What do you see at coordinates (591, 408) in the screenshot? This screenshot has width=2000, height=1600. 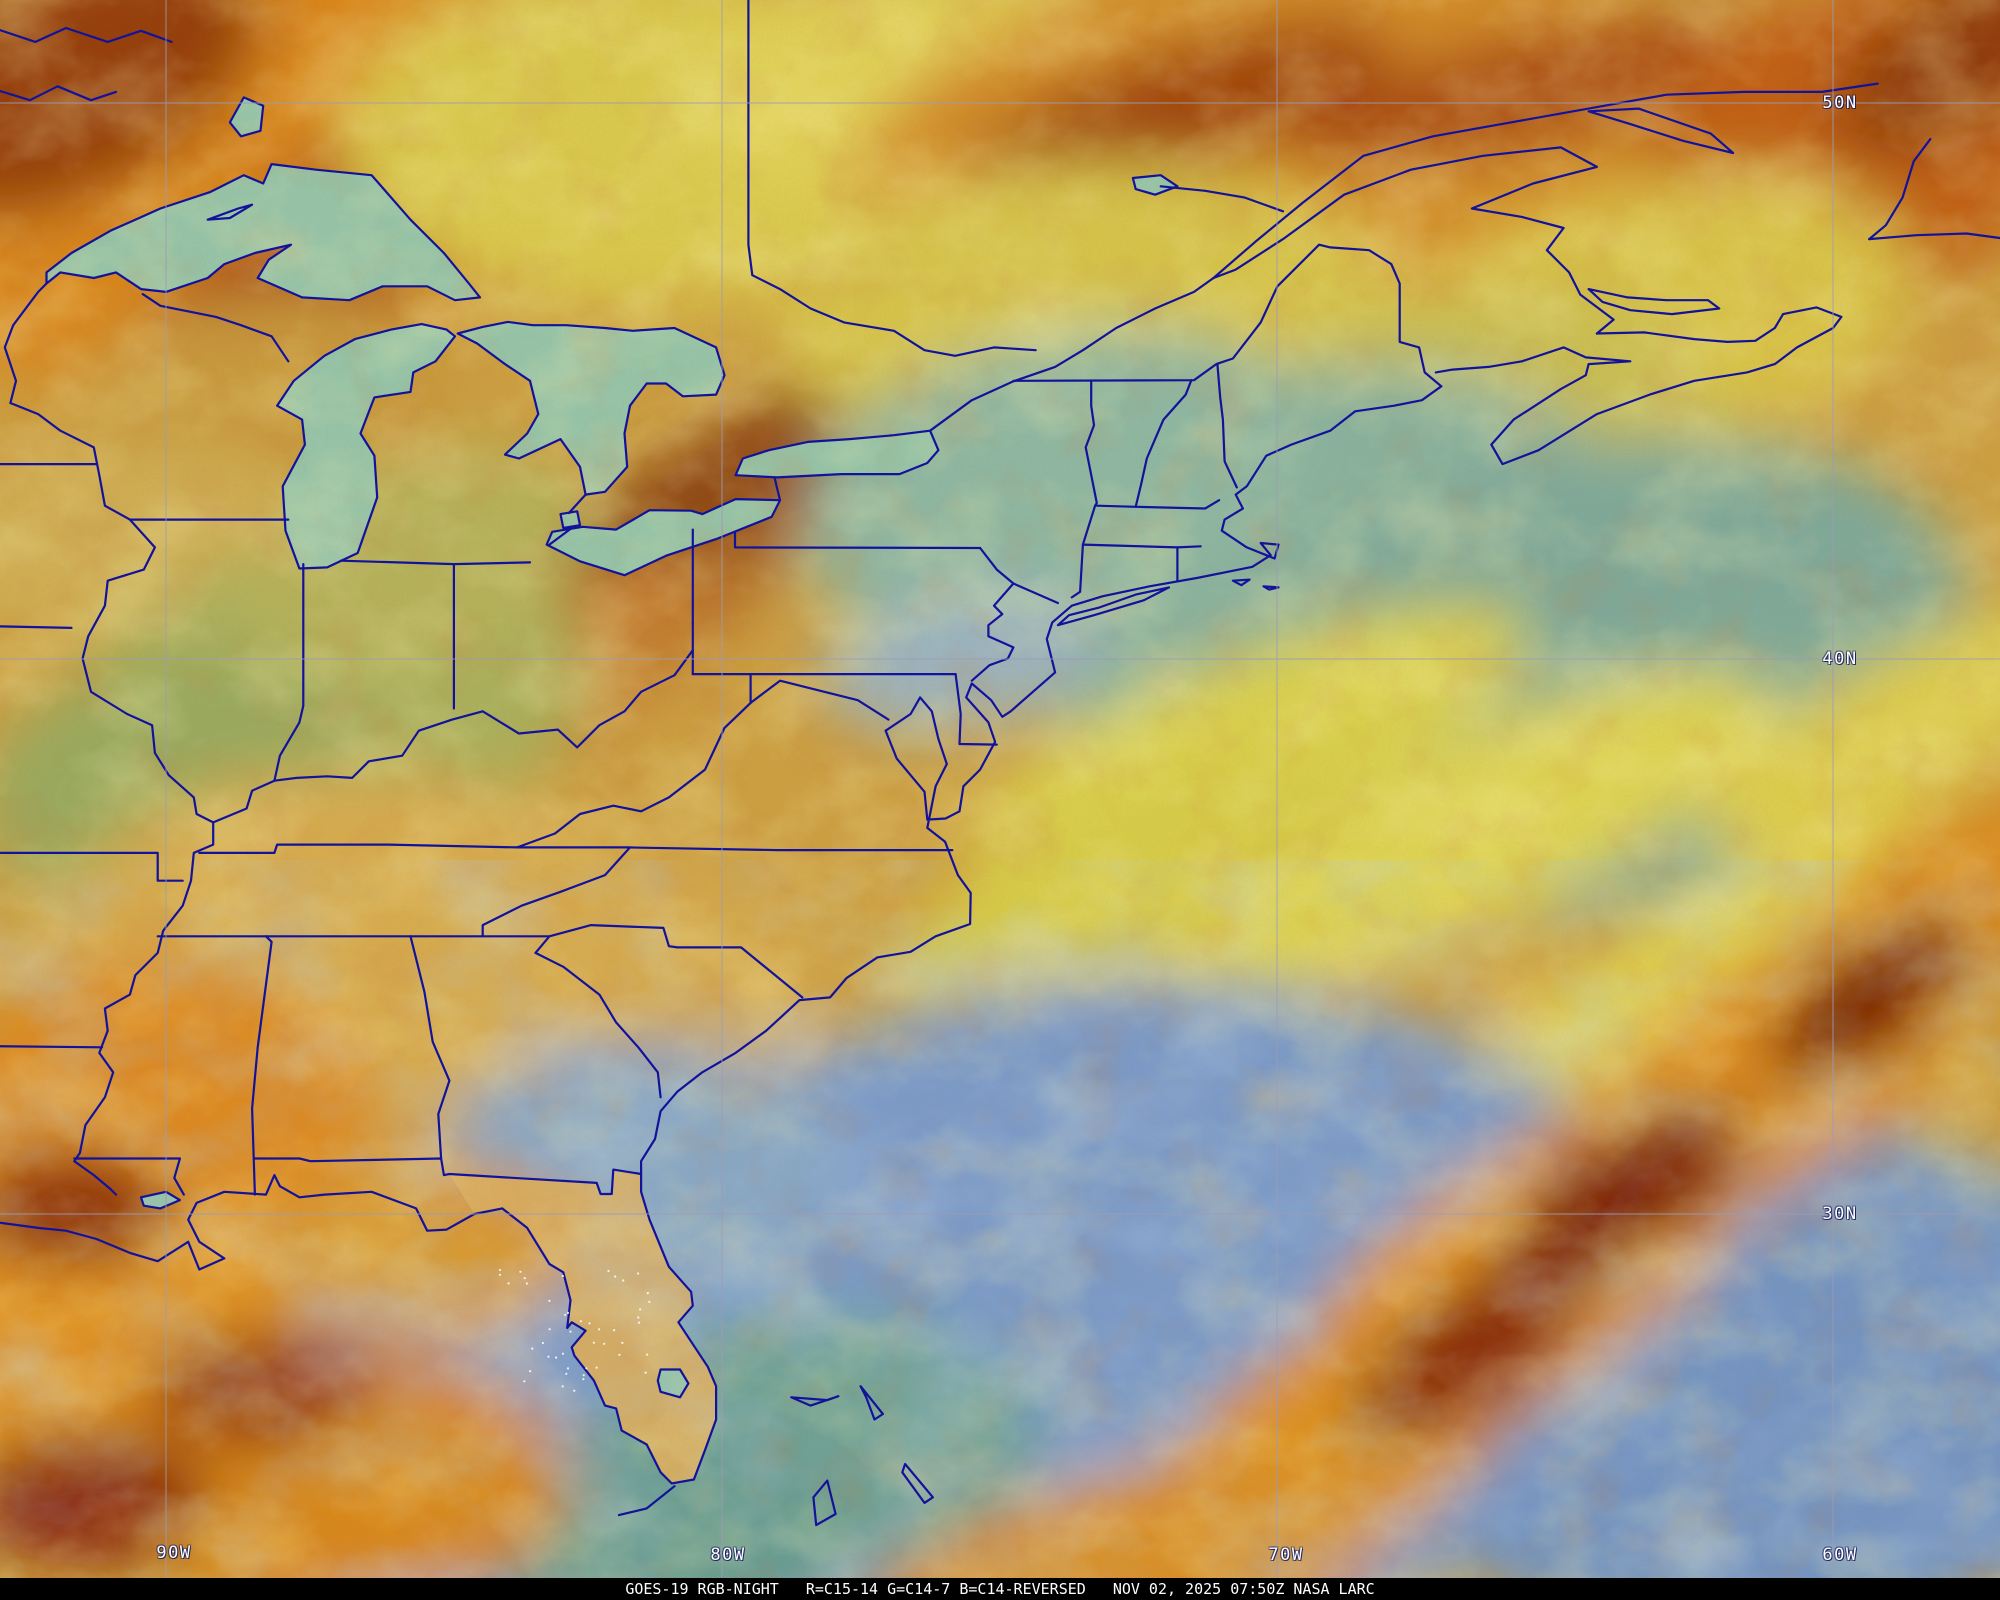 I see `lake-huron-outline` at bounding box center [591, 408].